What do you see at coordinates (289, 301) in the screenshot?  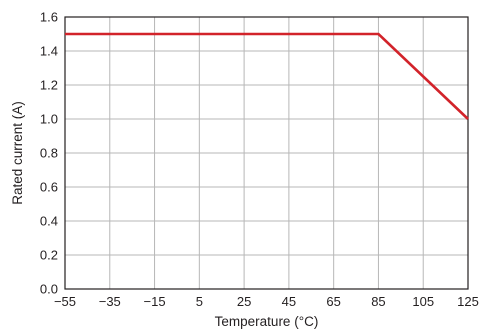 I see `x-tick-label: 45` at bounding box center [289, 301].